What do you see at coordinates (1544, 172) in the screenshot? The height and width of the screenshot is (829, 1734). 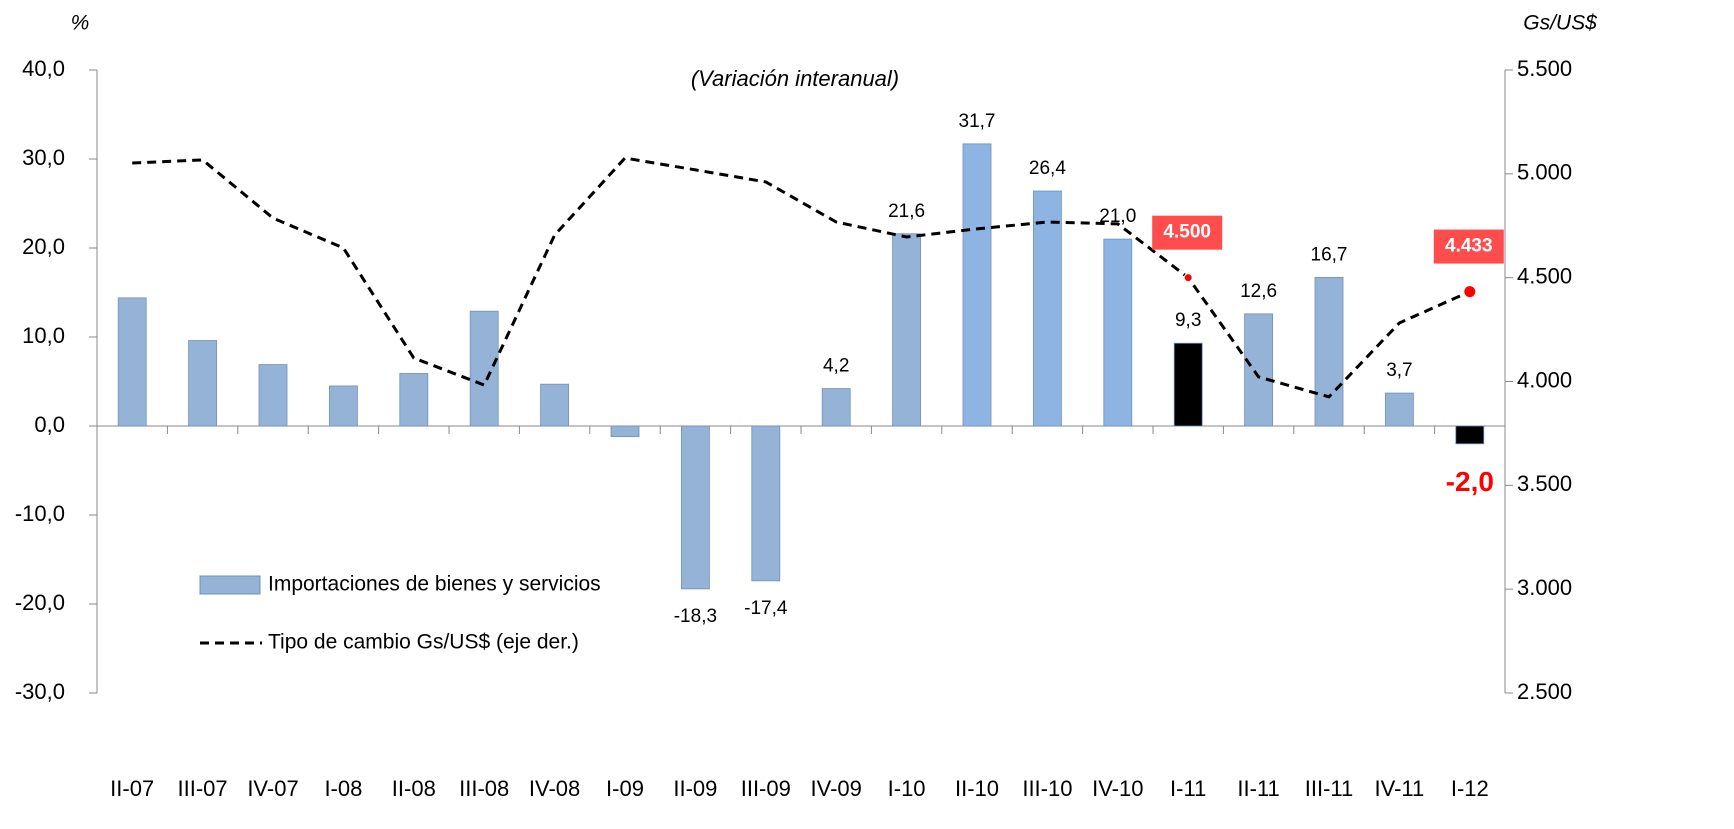 I see `y2-tick-label: 5.000` at bounding box center [1544, 172].